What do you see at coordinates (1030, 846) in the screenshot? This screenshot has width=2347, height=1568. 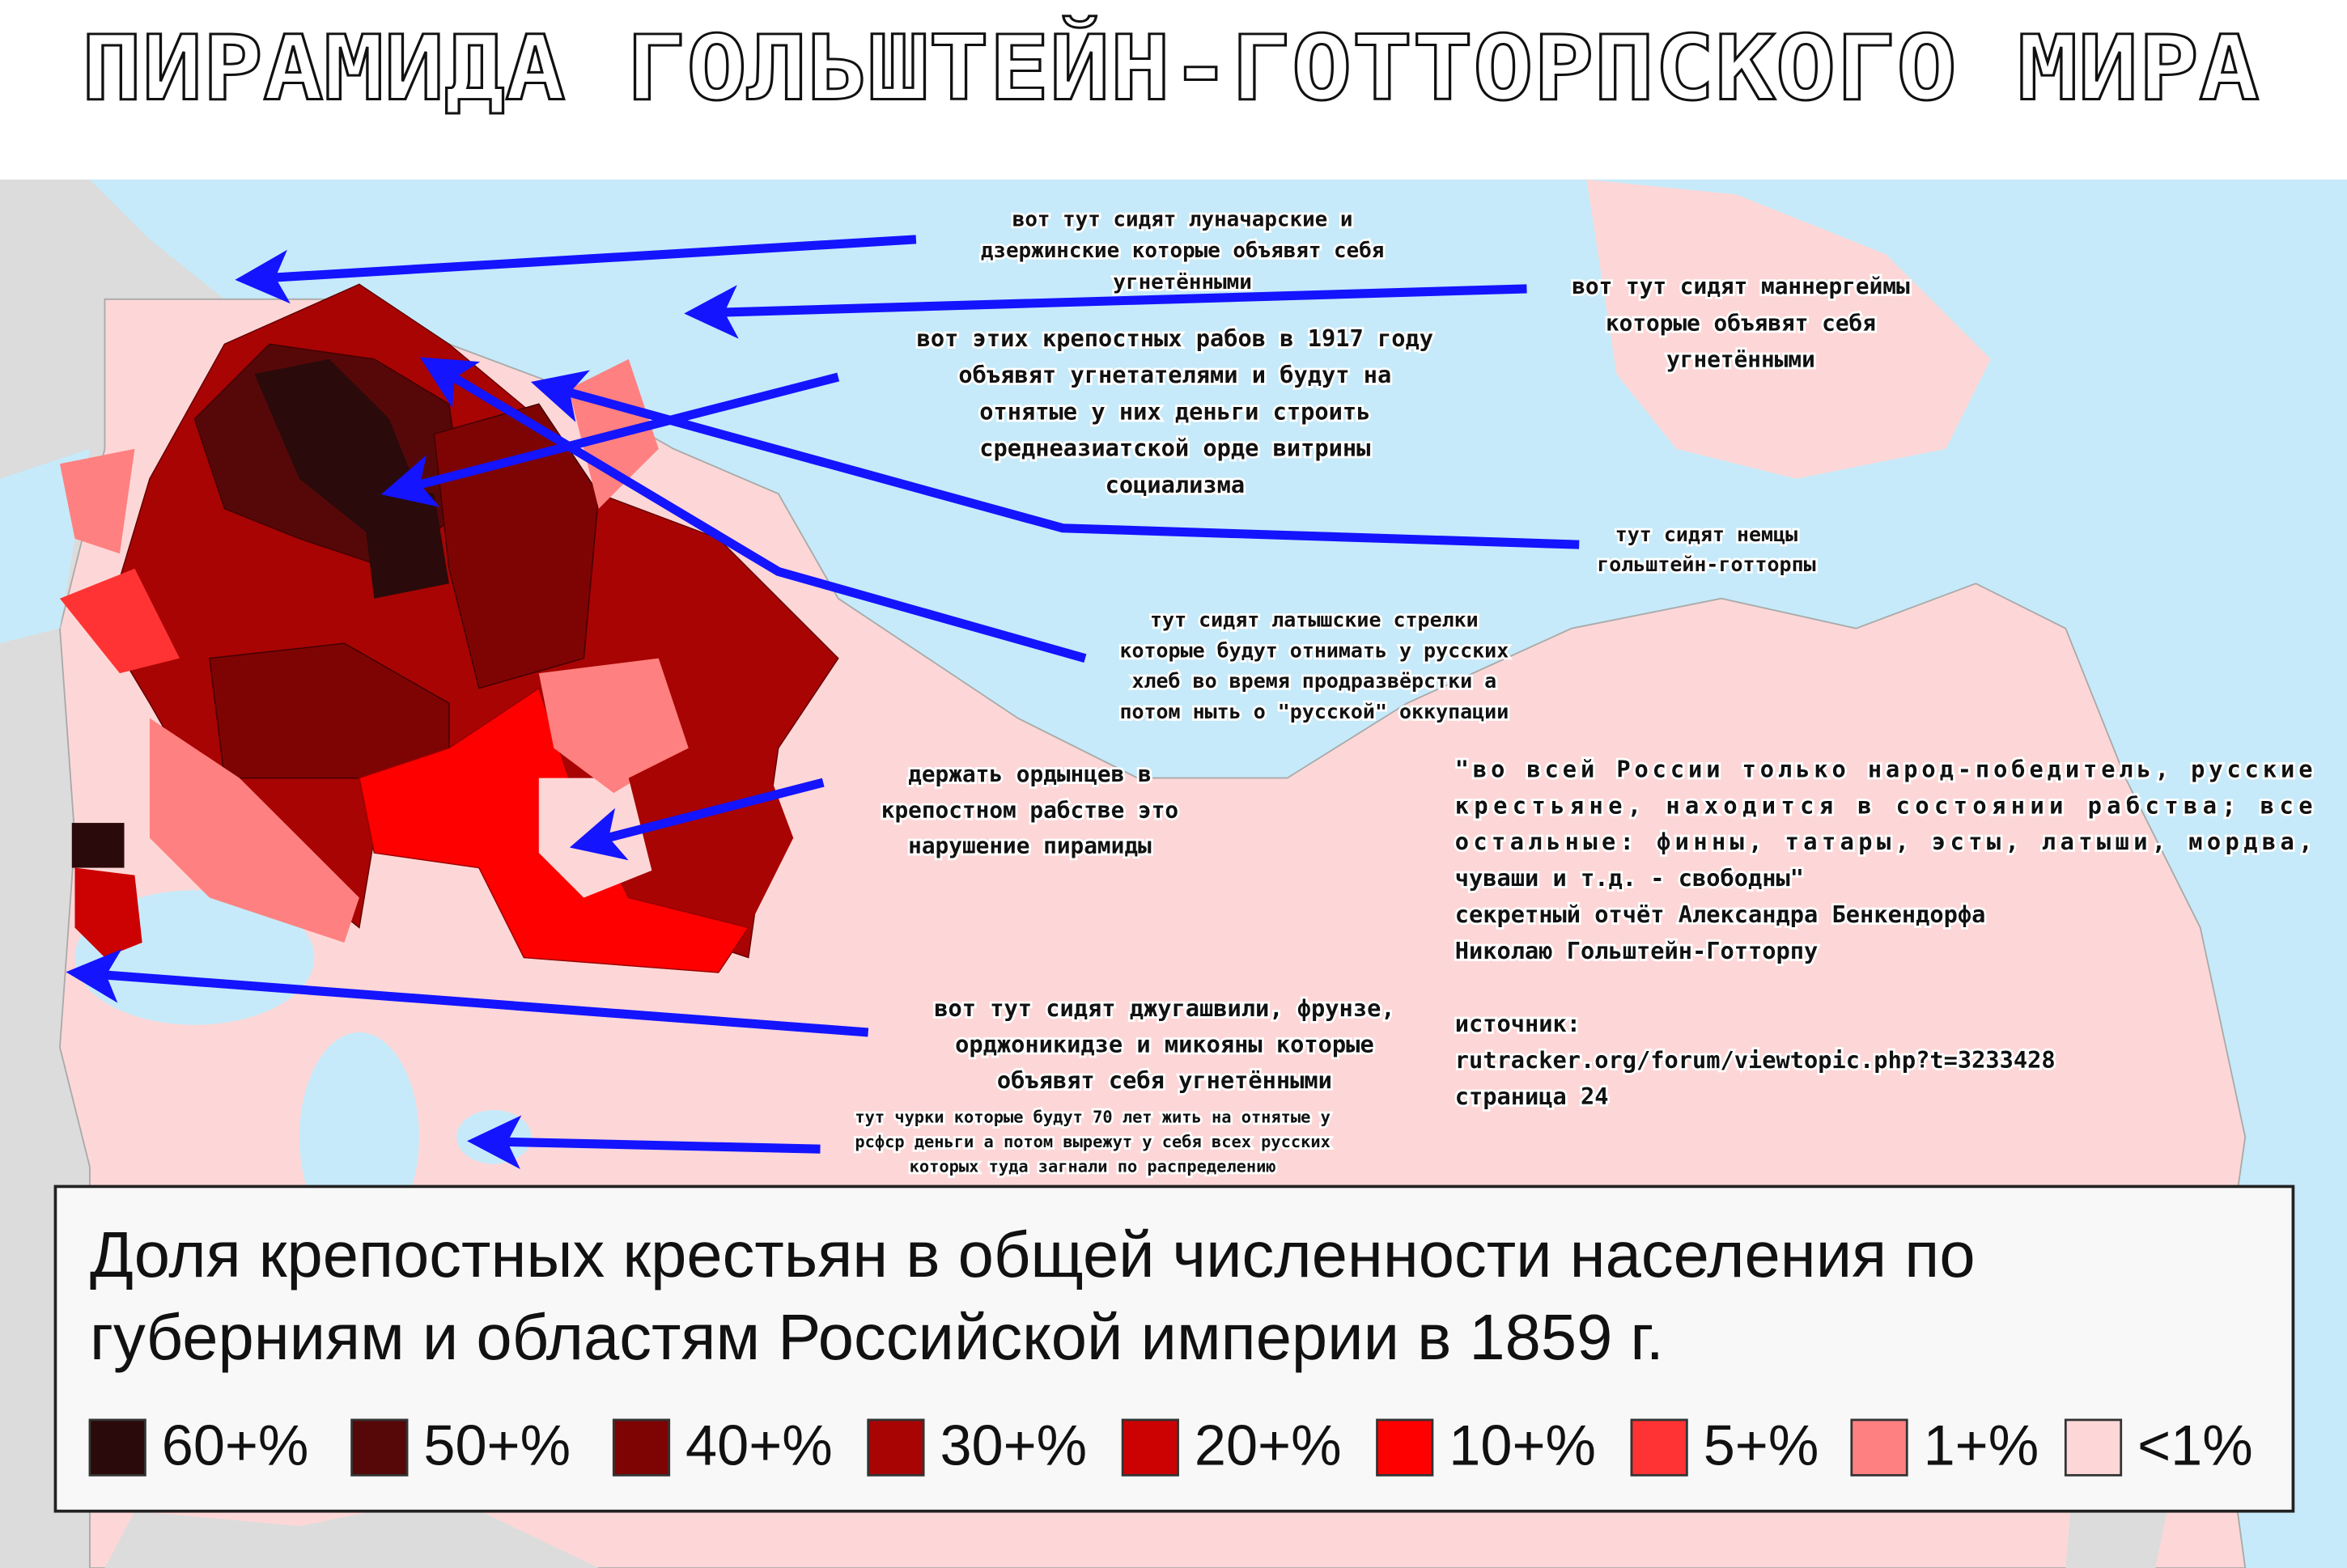 I see `annotation-line: нарушение пирамиды` at bounding box center [1030, 846].